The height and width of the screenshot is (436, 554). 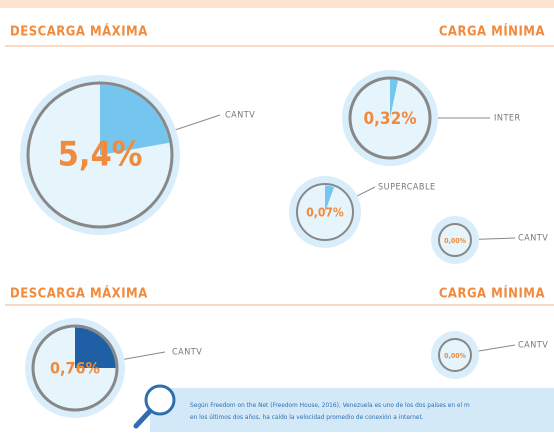 What do you see at coordinates (143, 418) in the screenshot?
I see `magnifier-handle` at bounding box center [143, 418].